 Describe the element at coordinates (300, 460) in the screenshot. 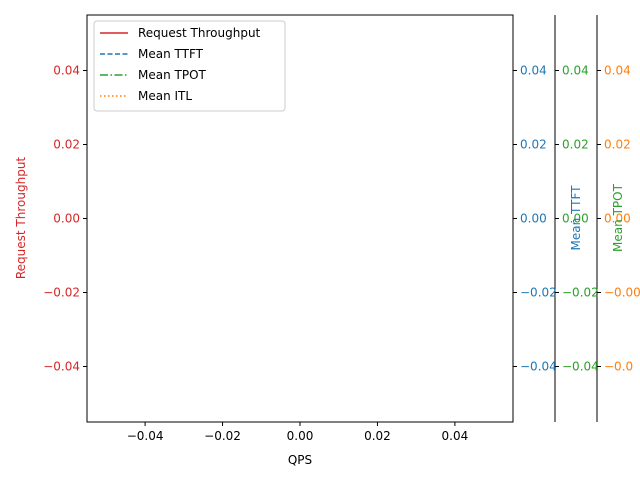

I see `x-axis-label: QPS` at that location.